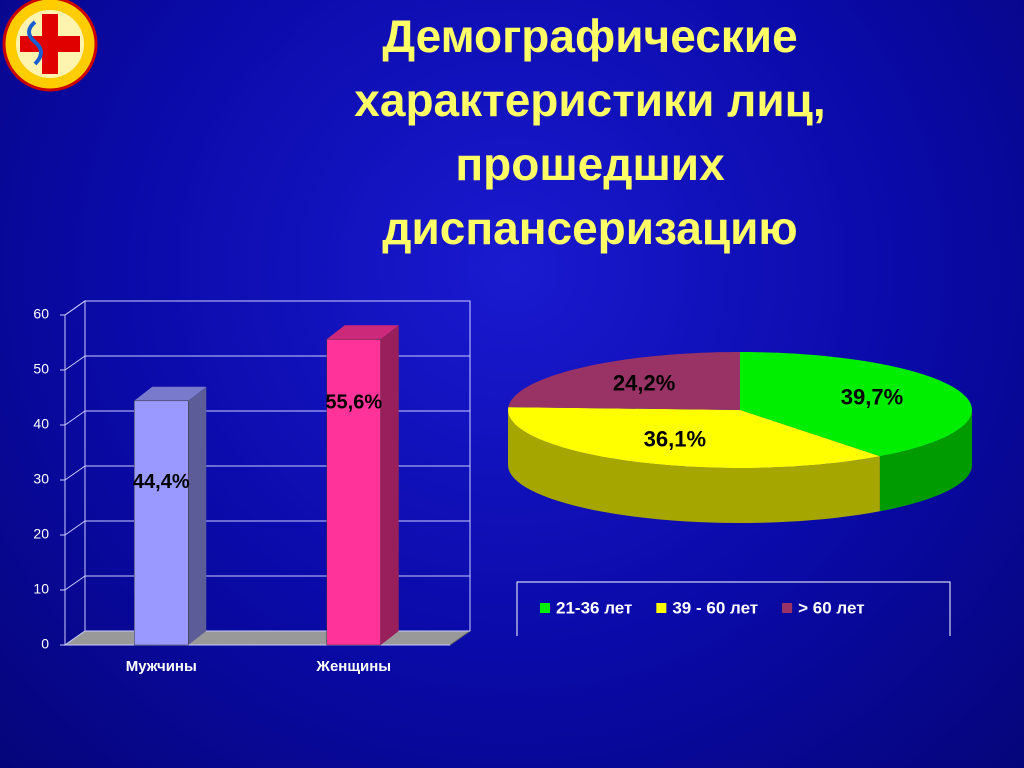 The width and height of the screenshot is (1024, 768). Describe the element at coordinates (50, 46) in the screenshot. I see `logo` at that location.